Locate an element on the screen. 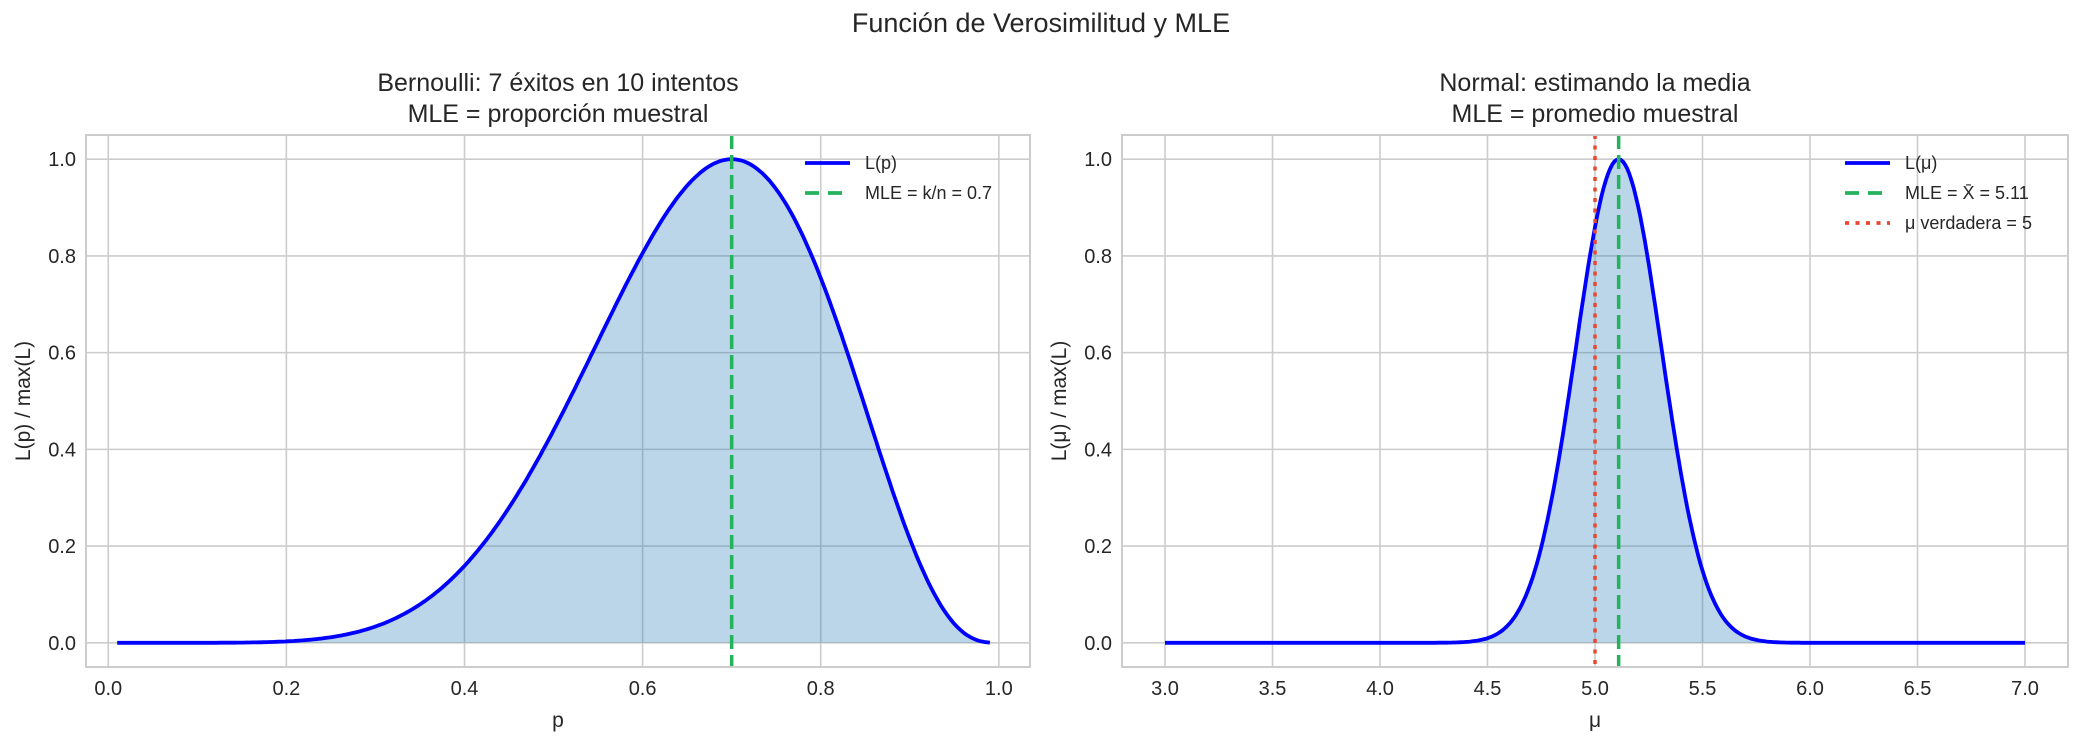 Image resolution: width=2082 pixels, height=744 pixels. y-axis-label: L(p) / max(L) is located at coordinates (23, 401).